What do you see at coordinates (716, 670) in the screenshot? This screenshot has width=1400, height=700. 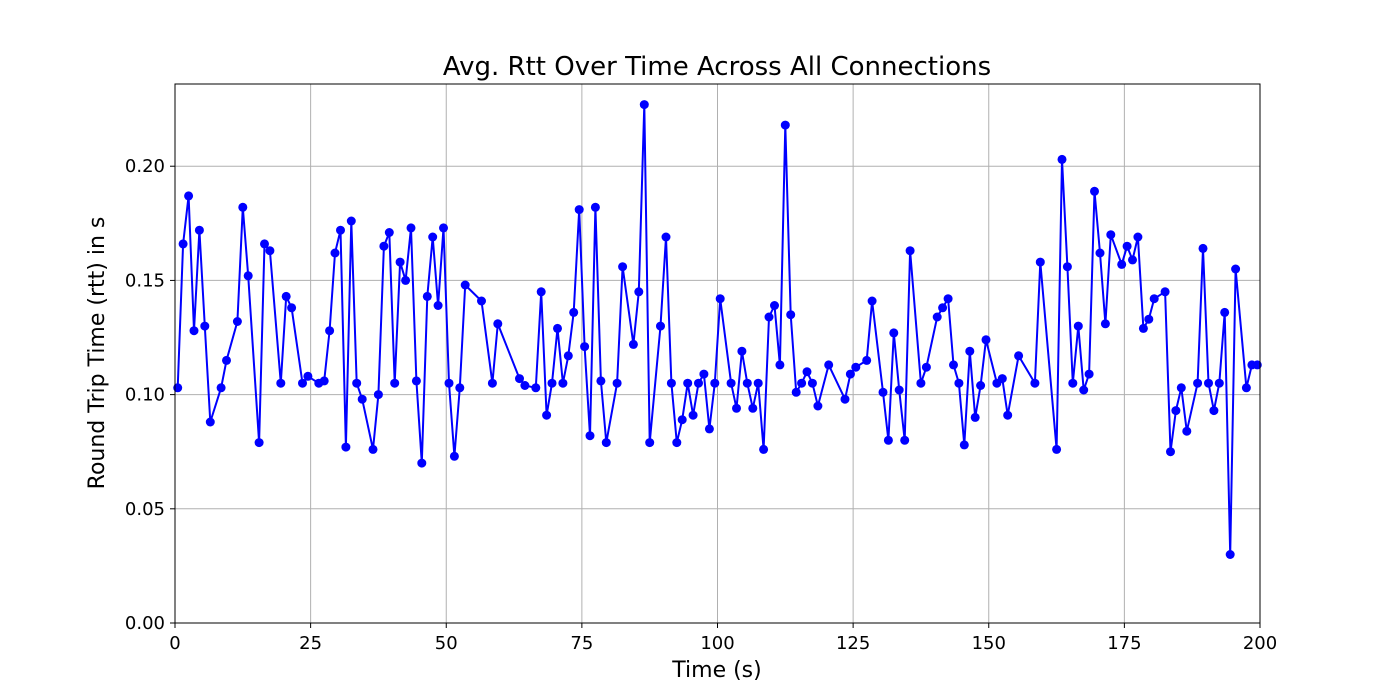 I see `x-axis-label: Time (s)` at bounding box center [716, 670].